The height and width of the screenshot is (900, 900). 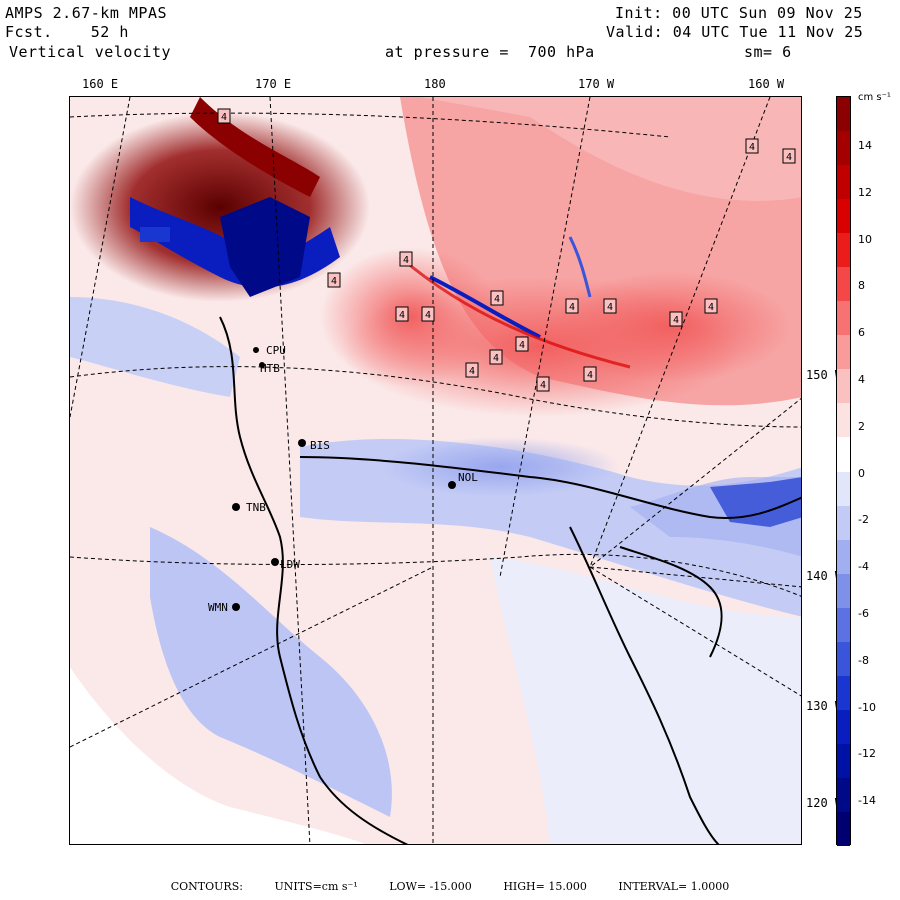 I want to click on nw-blue-core, so click(x=265, y=247).